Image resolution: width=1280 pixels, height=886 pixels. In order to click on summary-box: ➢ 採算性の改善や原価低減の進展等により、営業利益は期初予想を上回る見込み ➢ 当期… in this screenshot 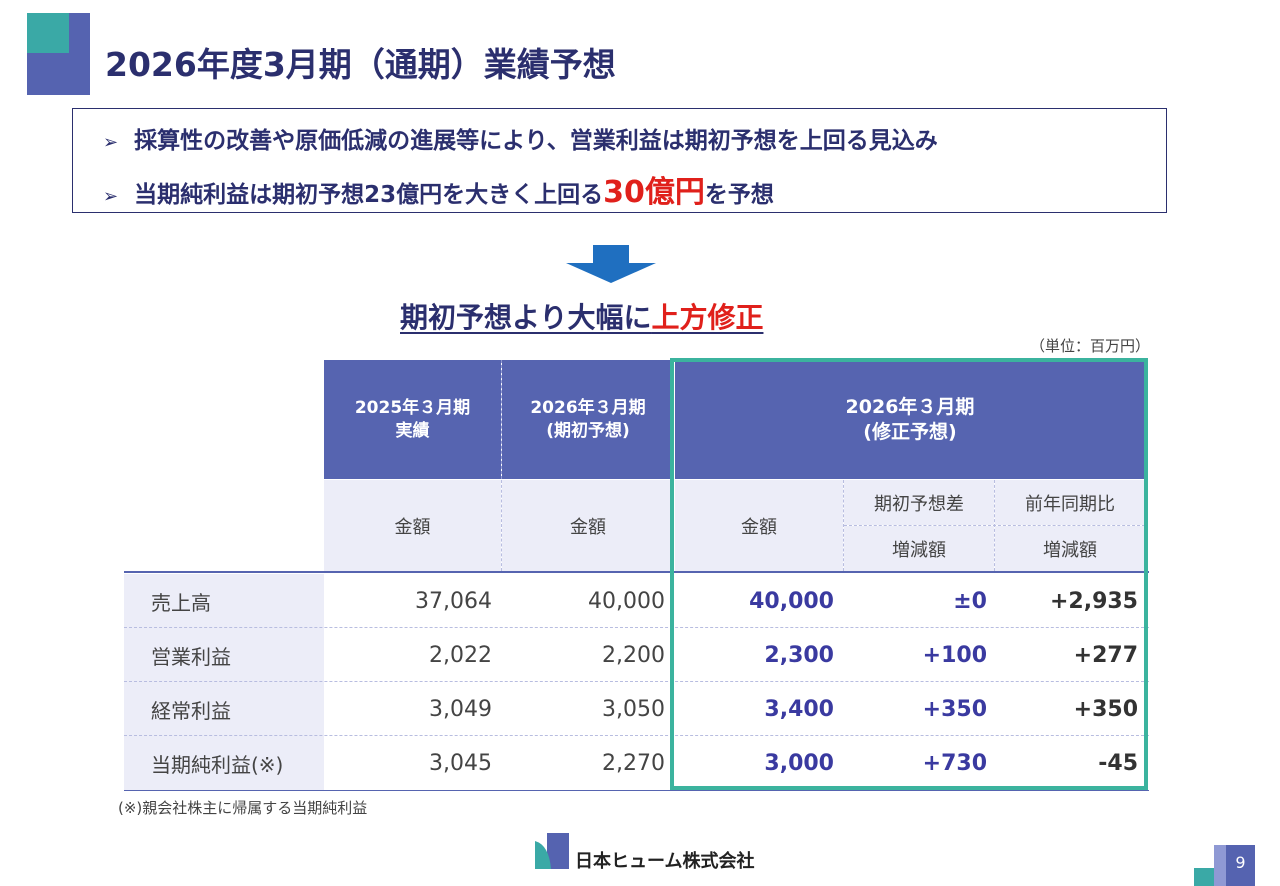, I will do `click(619, 160)`.